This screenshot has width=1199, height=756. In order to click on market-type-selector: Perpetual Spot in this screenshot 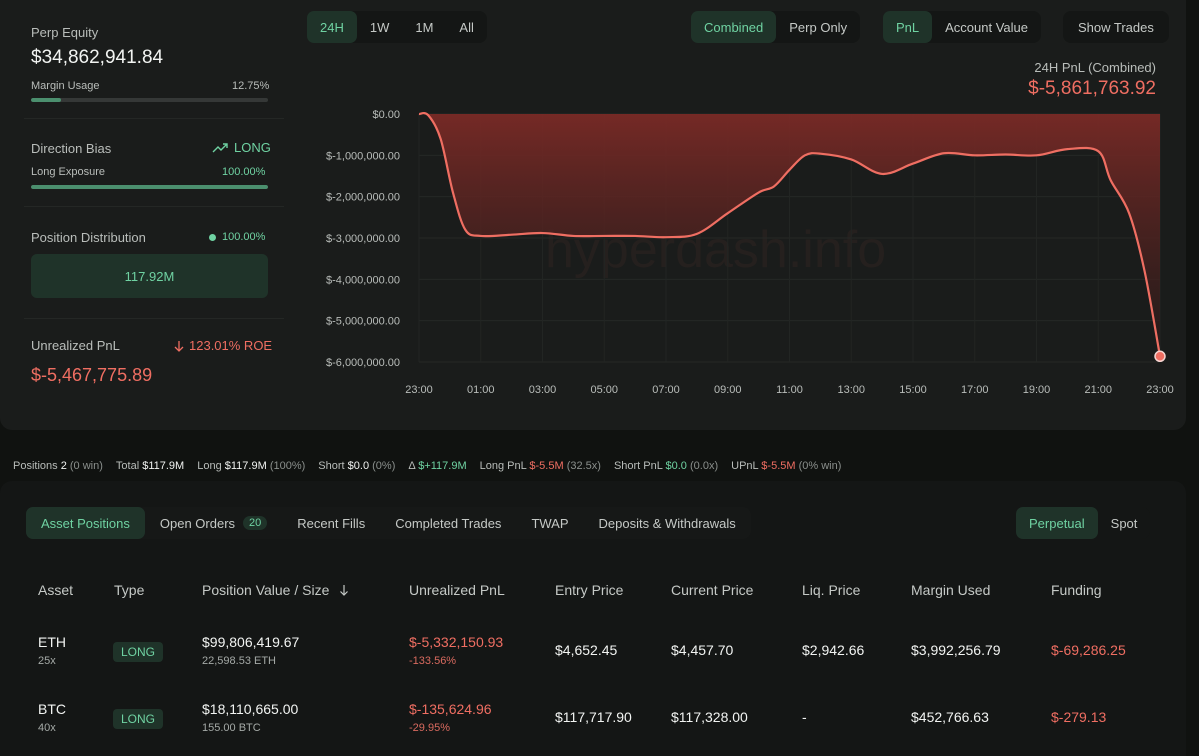, I will do `click(1083, 523)`.